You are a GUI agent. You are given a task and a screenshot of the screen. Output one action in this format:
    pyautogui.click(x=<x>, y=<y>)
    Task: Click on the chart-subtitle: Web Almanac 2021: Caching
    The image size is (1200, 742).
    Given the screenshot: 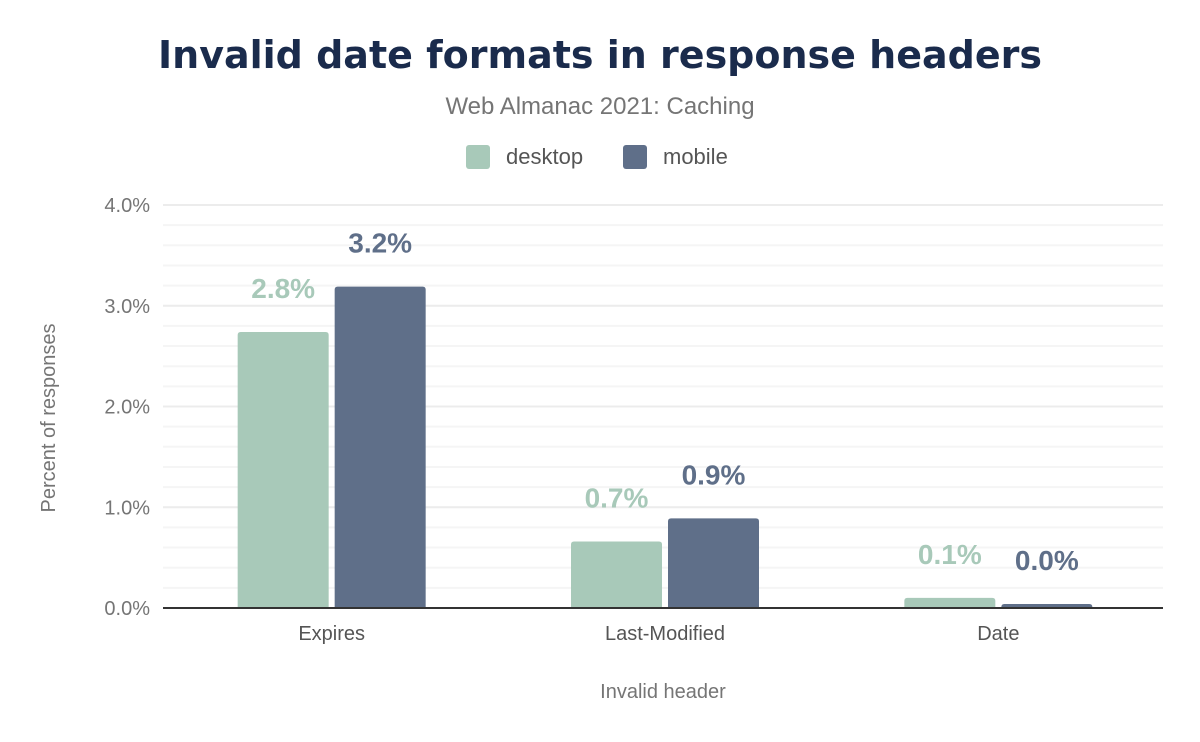 What is the action you would take?
    pyautogui.click(x=599, y=106)
    